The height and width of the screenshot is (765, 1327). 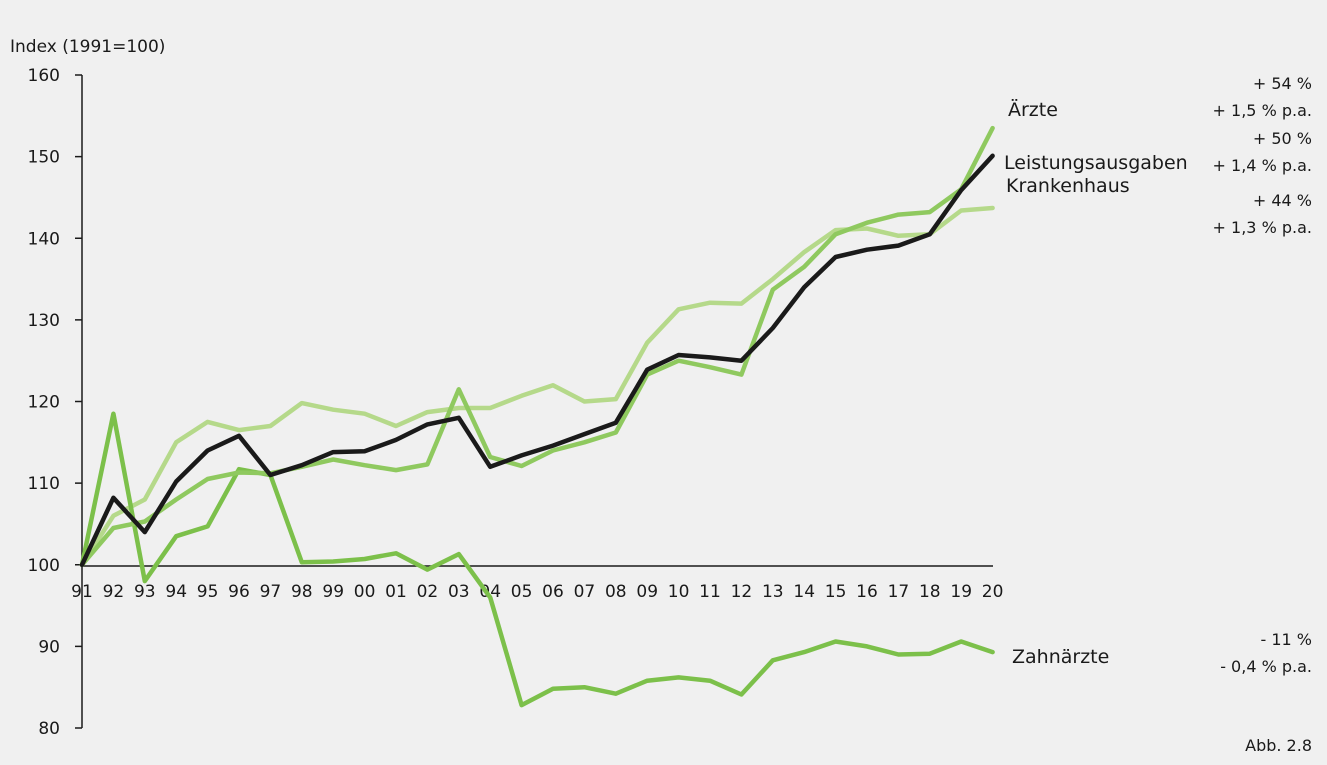 I want to click on x-tick-label-15: 15, so click(x=836, y=592).